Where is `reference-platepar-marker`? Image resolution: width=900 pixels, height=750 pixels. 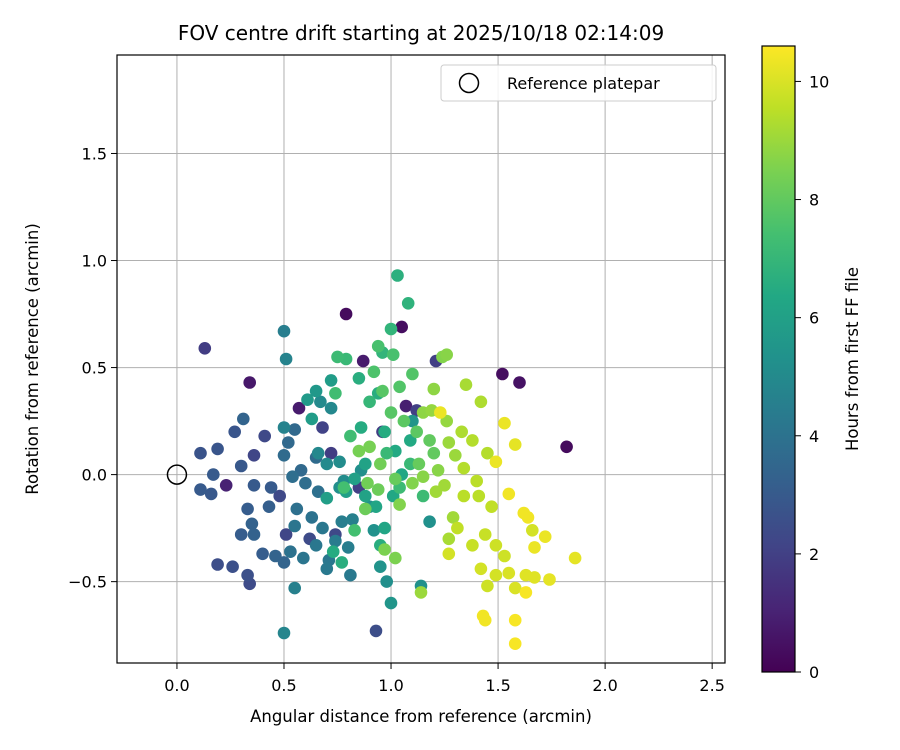
reference-platepar-marker is located at coordinates (177, 474).